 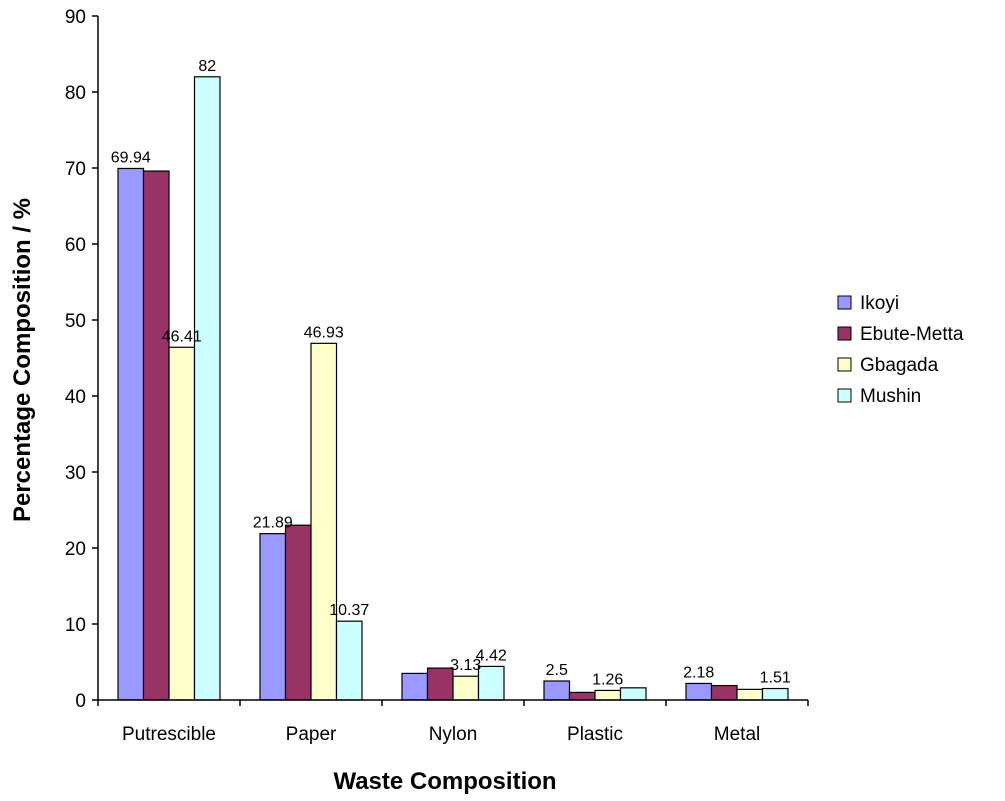 I want to click on y-tick-label: 70, so click(x=75, y=169).